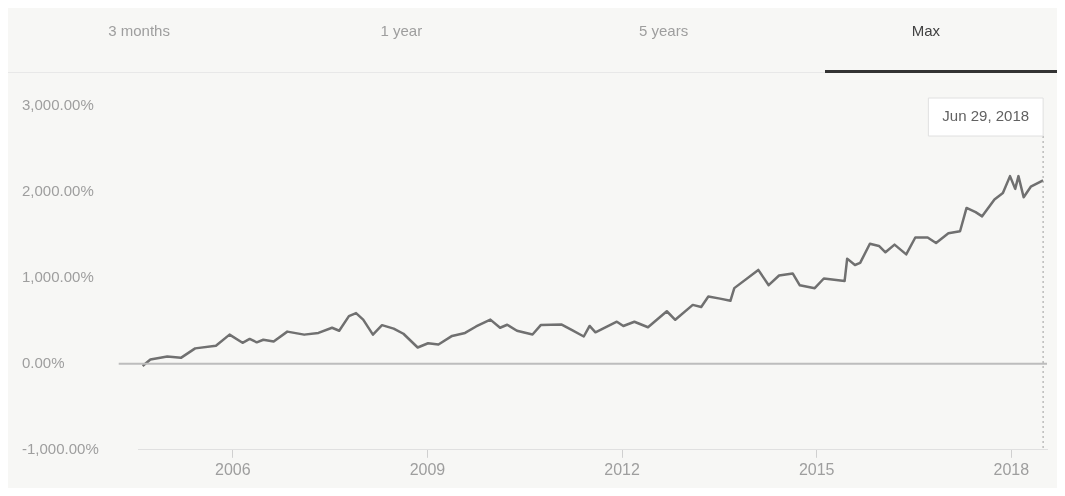 The image size is (1065, 496). I want to click on y-tick-label: 2,000.00%, so click(58, 191).